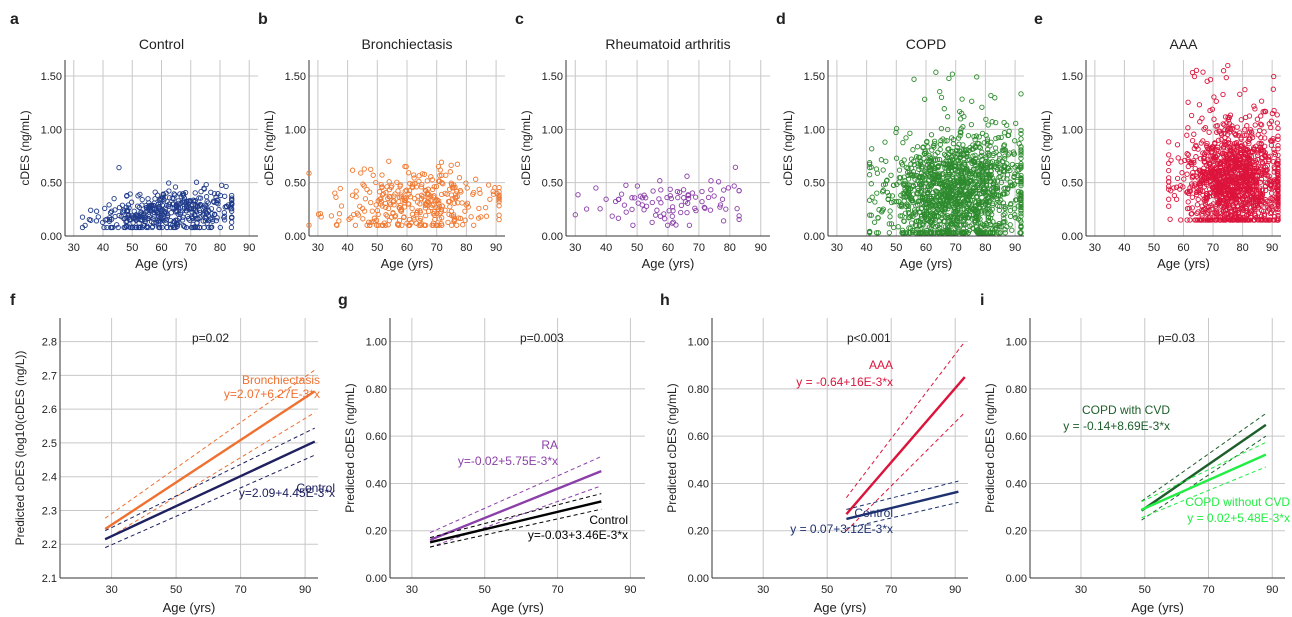  I want to click on y-tick-label: 0.40, so click(376, 484).